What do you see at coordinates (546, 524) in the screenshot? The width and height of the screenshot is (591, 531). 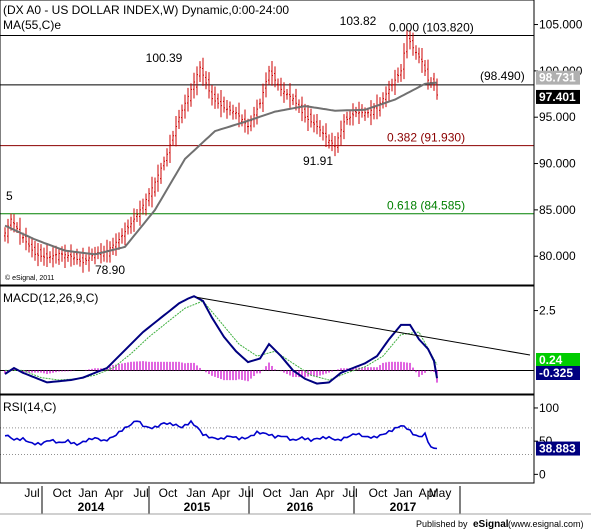 I see `publisher-url: (www.esignal.com)` at bounding box center [546, 524].